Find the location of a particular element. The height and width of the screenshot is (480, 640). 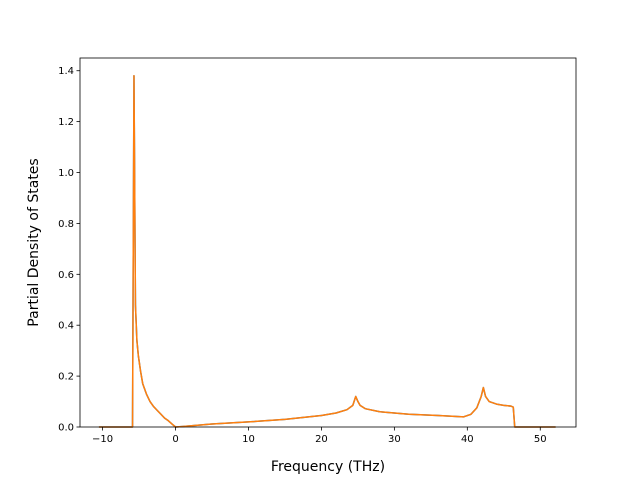

x-tick-label: 50 is located at coordinates (540, 439).